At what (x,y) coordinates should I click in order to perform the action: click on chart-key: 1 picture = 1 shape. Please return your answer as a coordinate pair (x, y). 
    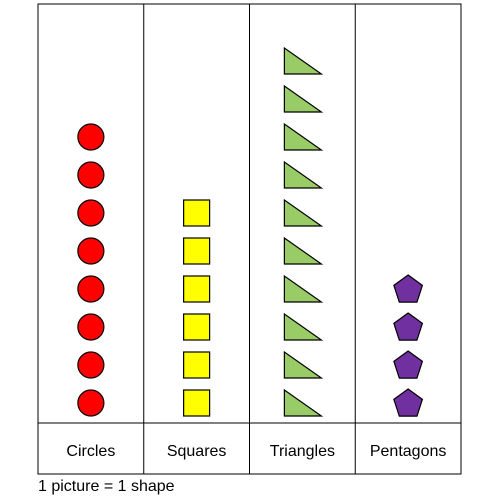
    Looking at the image, I should click on (106, 486).